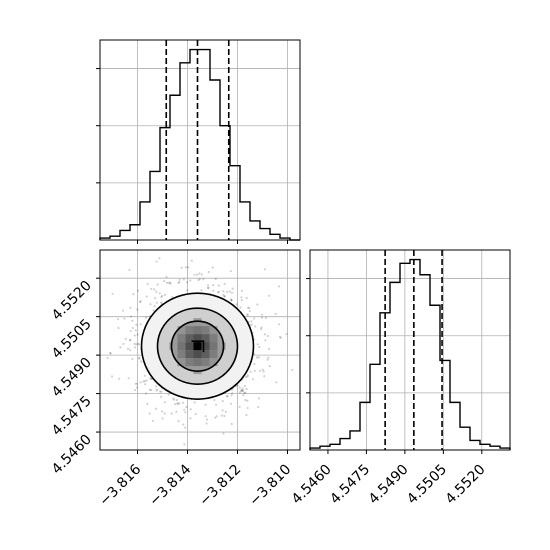  What do you see at coordinates (220, 486) in the screenshot?
I see `x-tick-label: −3.812` at bounding box center [220, 486].